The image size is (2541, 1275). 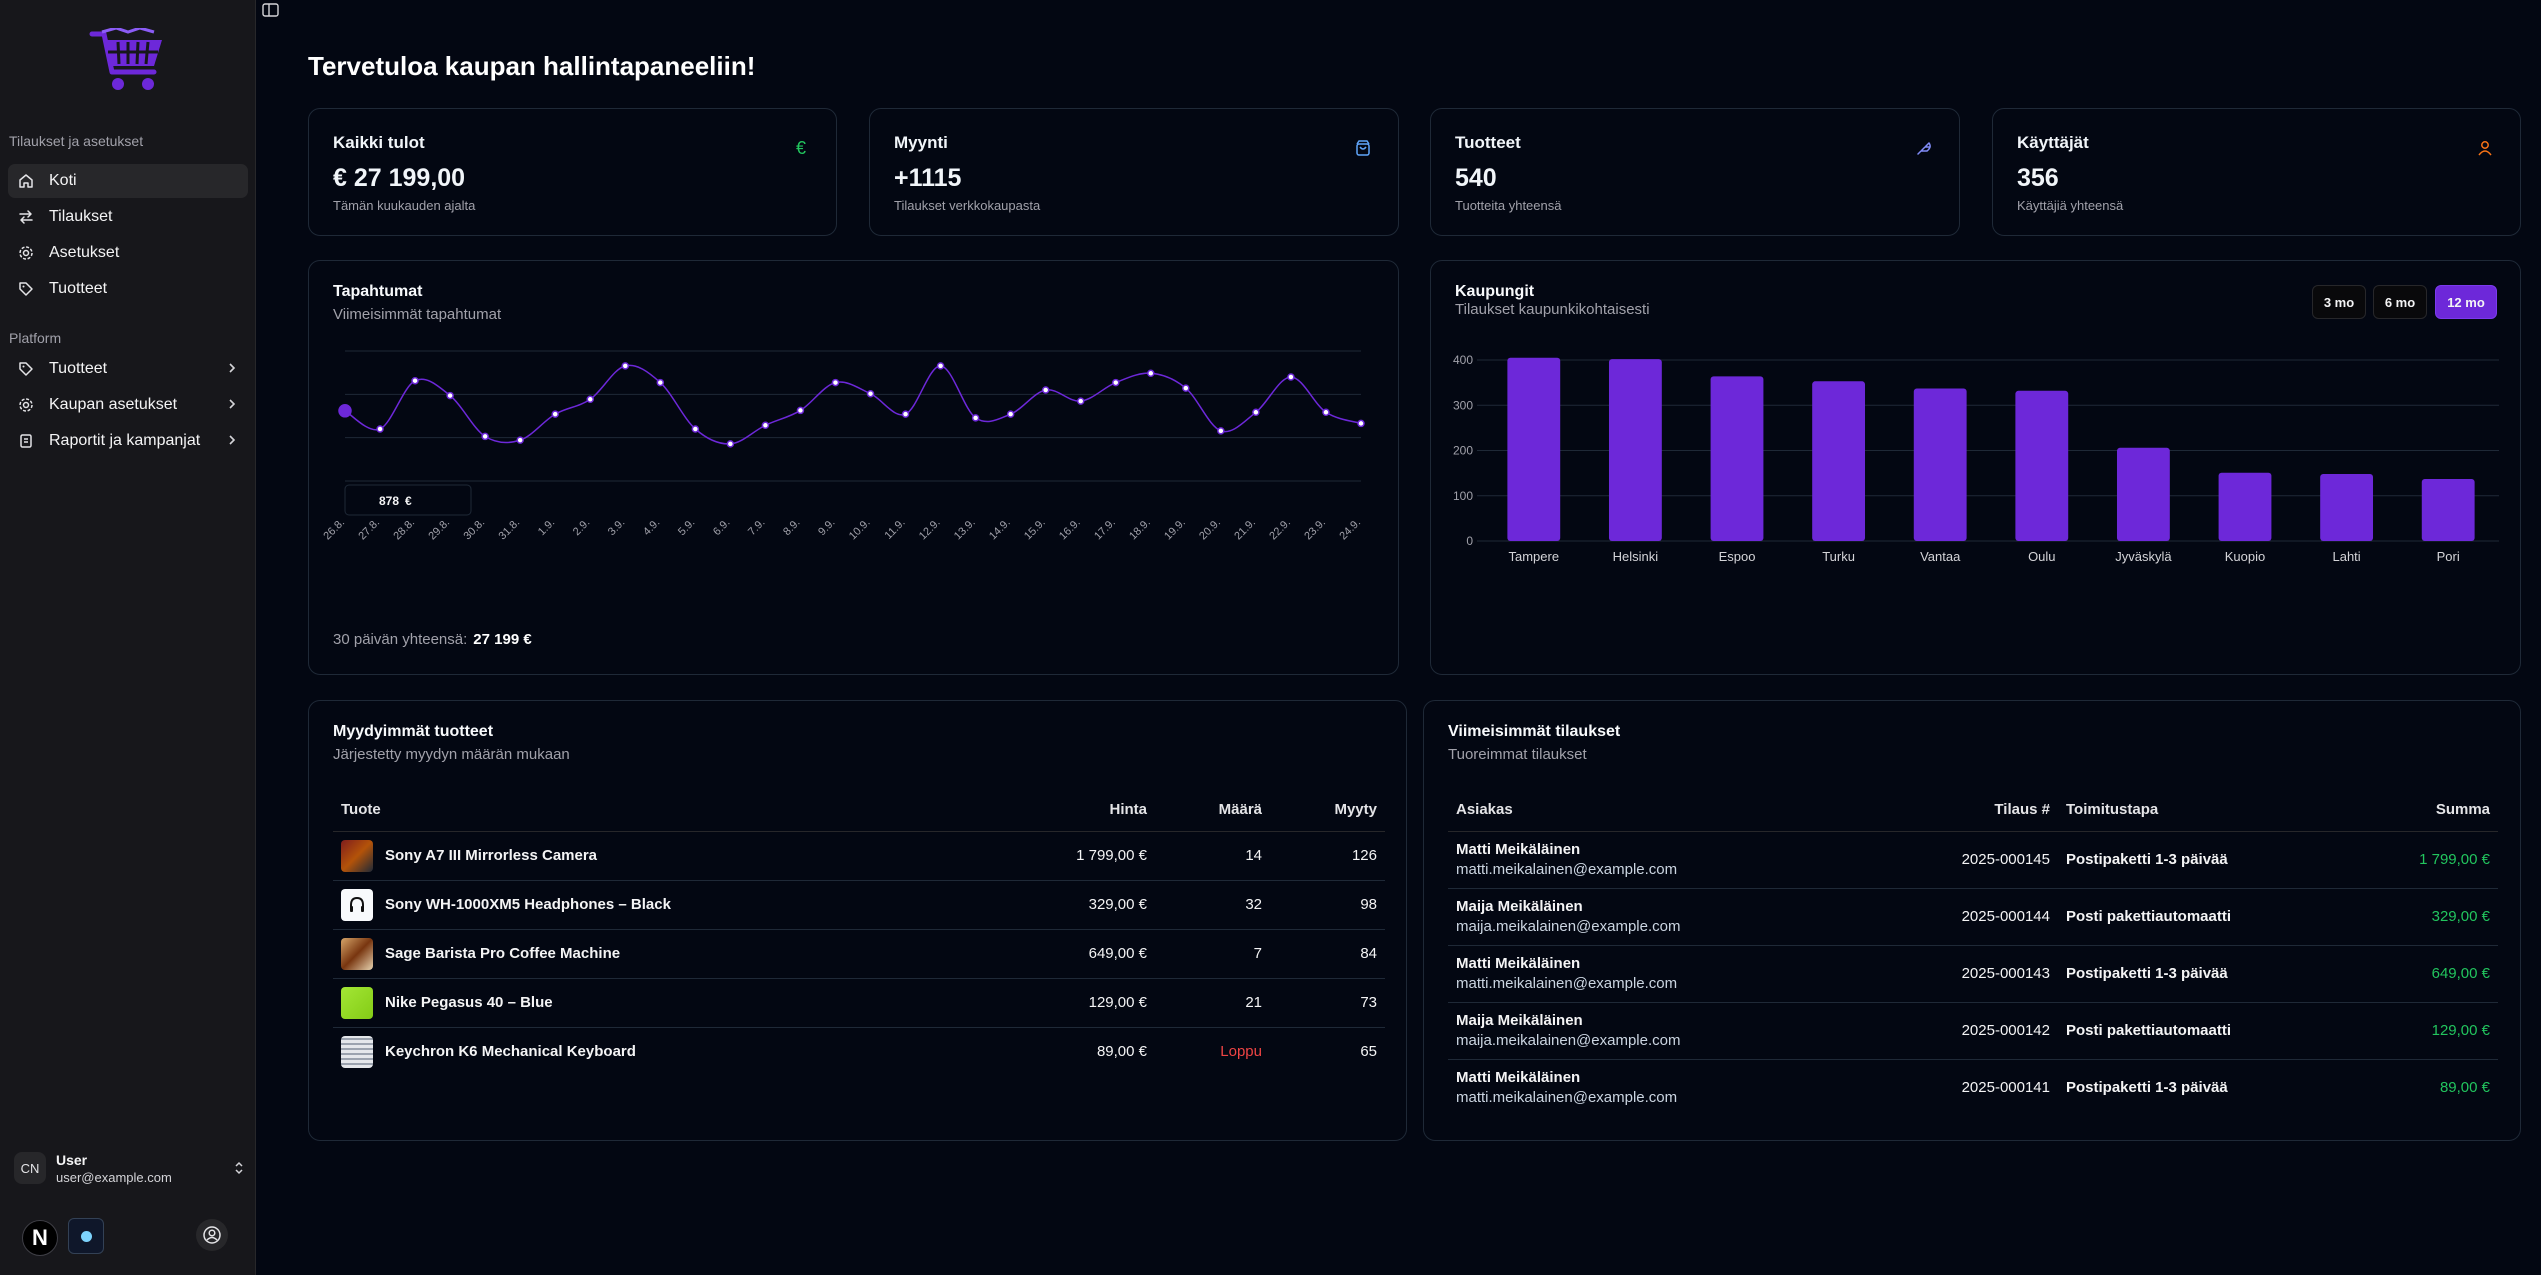 What do you see at coordinates (1463, 451) in the screenshot?
I see `y-tick-label: 200` at bounding box center [1463, 451].